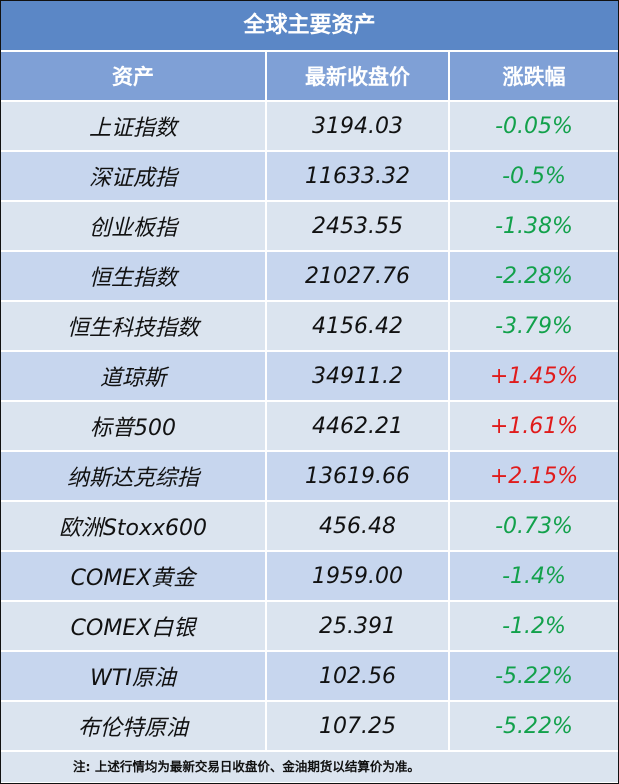 This screenshot has height=784, width=619. I want to click on cell-price: 4156.42, so click(358, 326).